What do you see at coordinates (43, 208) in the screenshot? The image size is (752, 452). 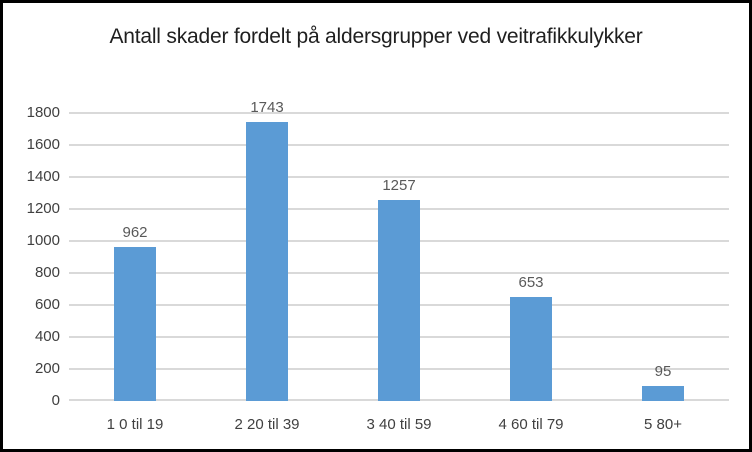 I see `y-axis-tick-label: 1200` at bounding box center [43, 208].